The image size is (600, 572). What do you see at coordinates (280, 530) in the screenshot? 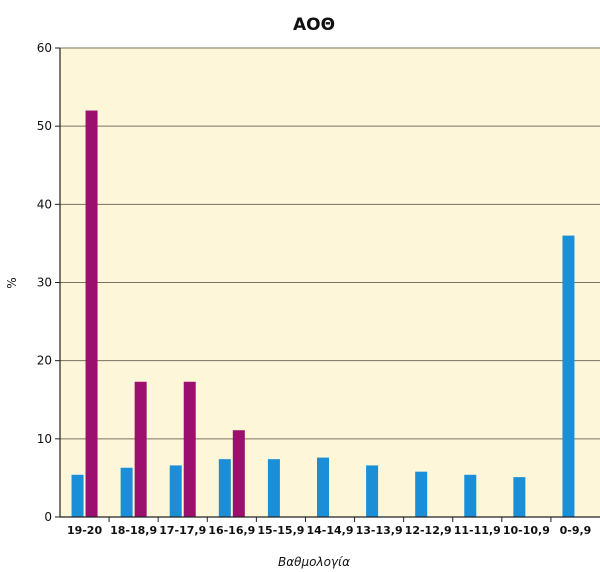
I see `x-tick-label: 15-15,9` at bounding box center [280, 530].